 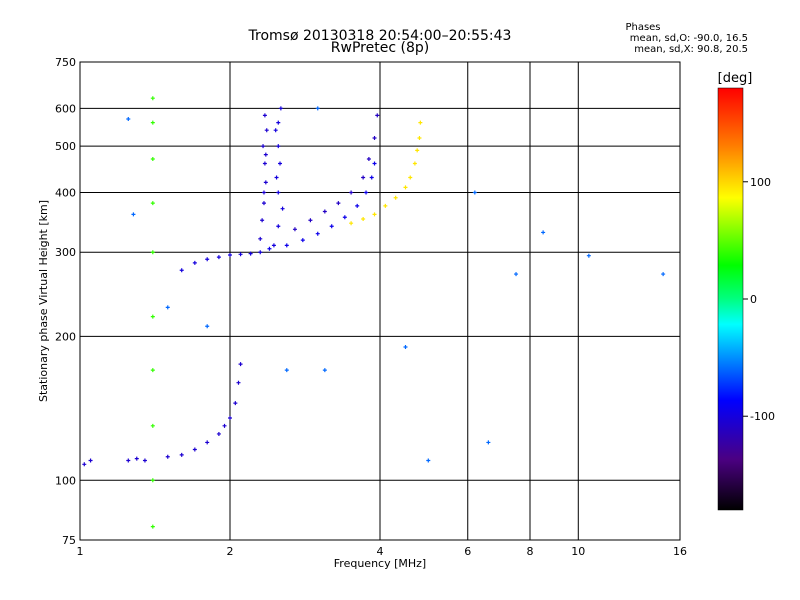 I want to click on phases-x-mode: mean, sd,X: 90.8, 20.5, so click(x=691, y=49).